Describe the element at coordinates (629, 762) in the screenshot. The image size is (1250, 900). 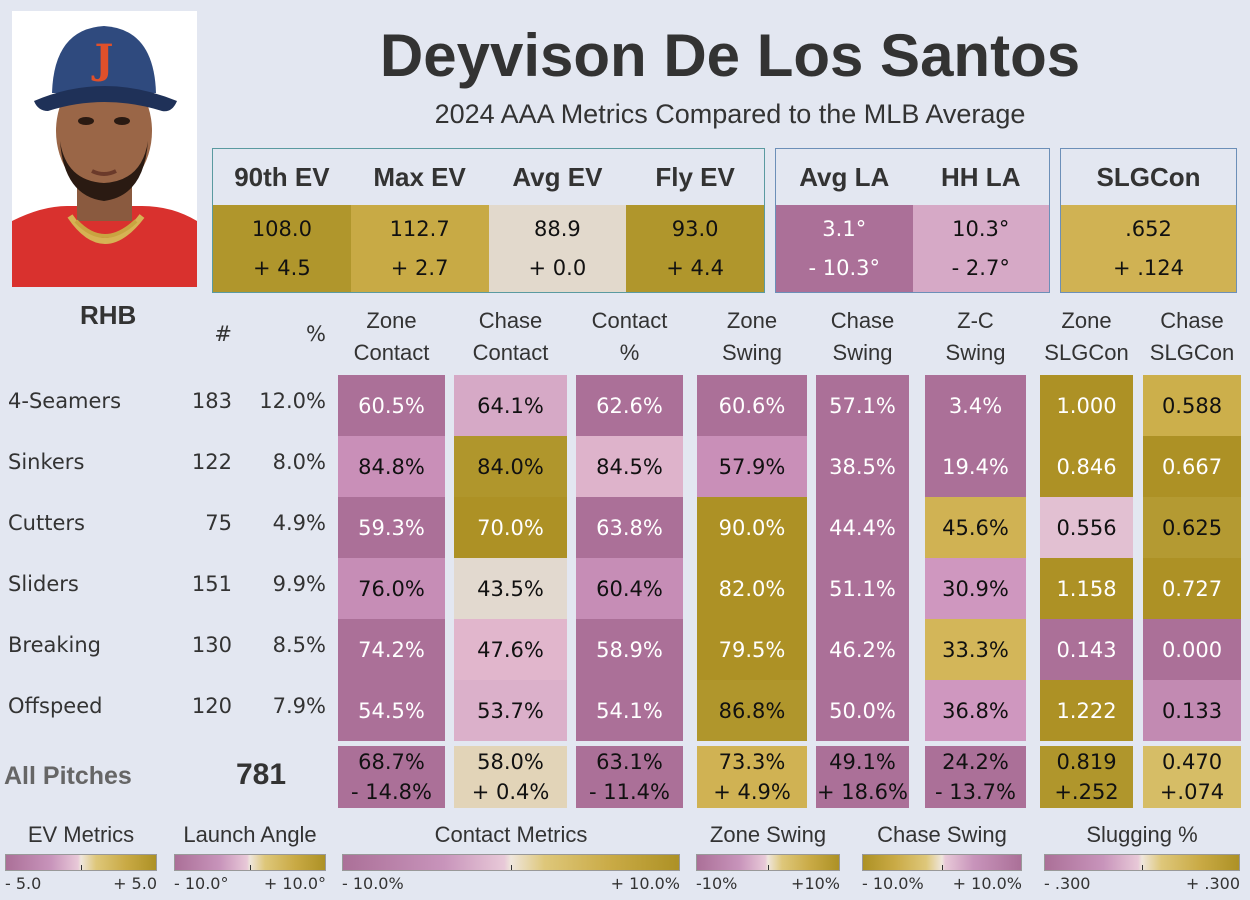
I see `total-value: 63.1%` at that location.